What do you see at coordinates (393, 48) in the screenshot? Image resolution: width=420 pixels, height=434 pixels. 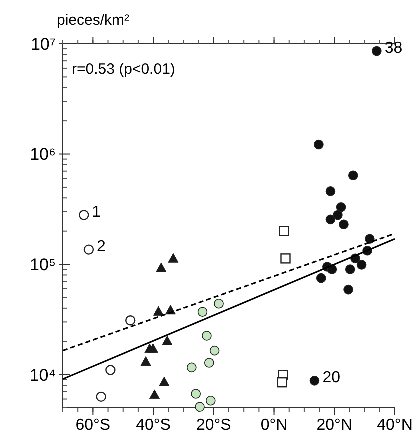 I see `annotation: 38` at bounding box center [393, 48].